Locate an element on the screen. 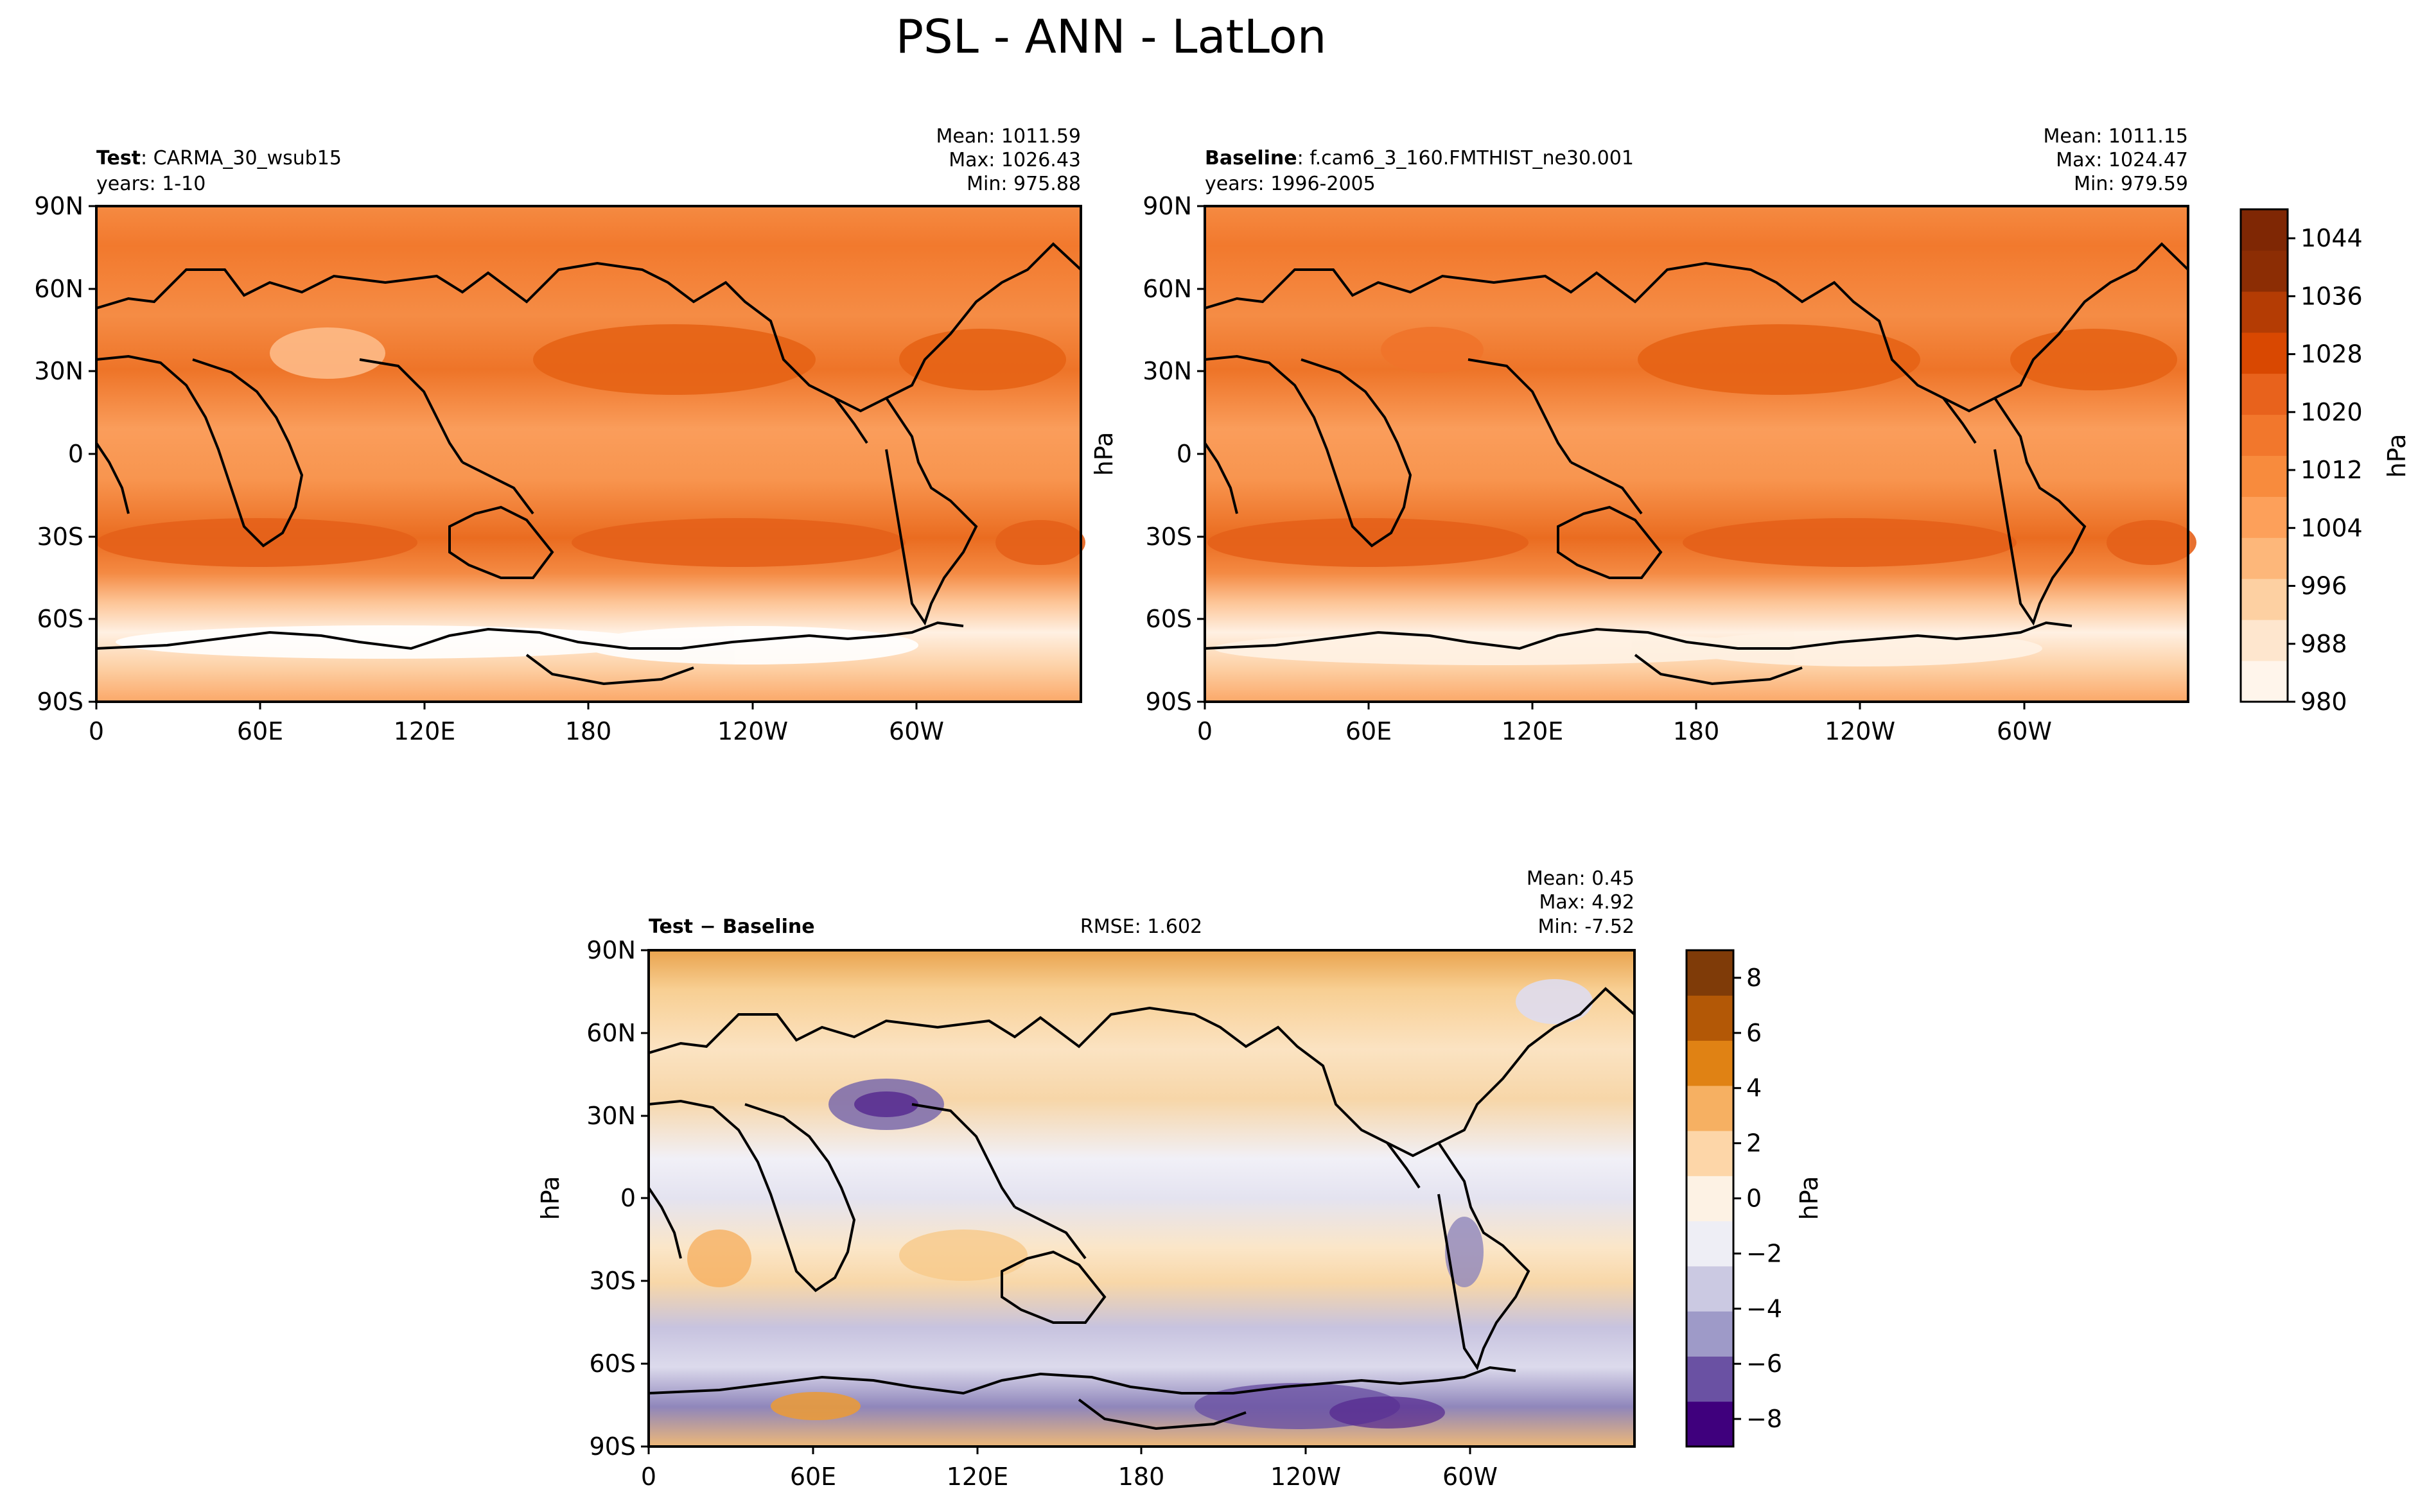  baseline-lat-tick: 90N is located at coordinates (1167, 206).